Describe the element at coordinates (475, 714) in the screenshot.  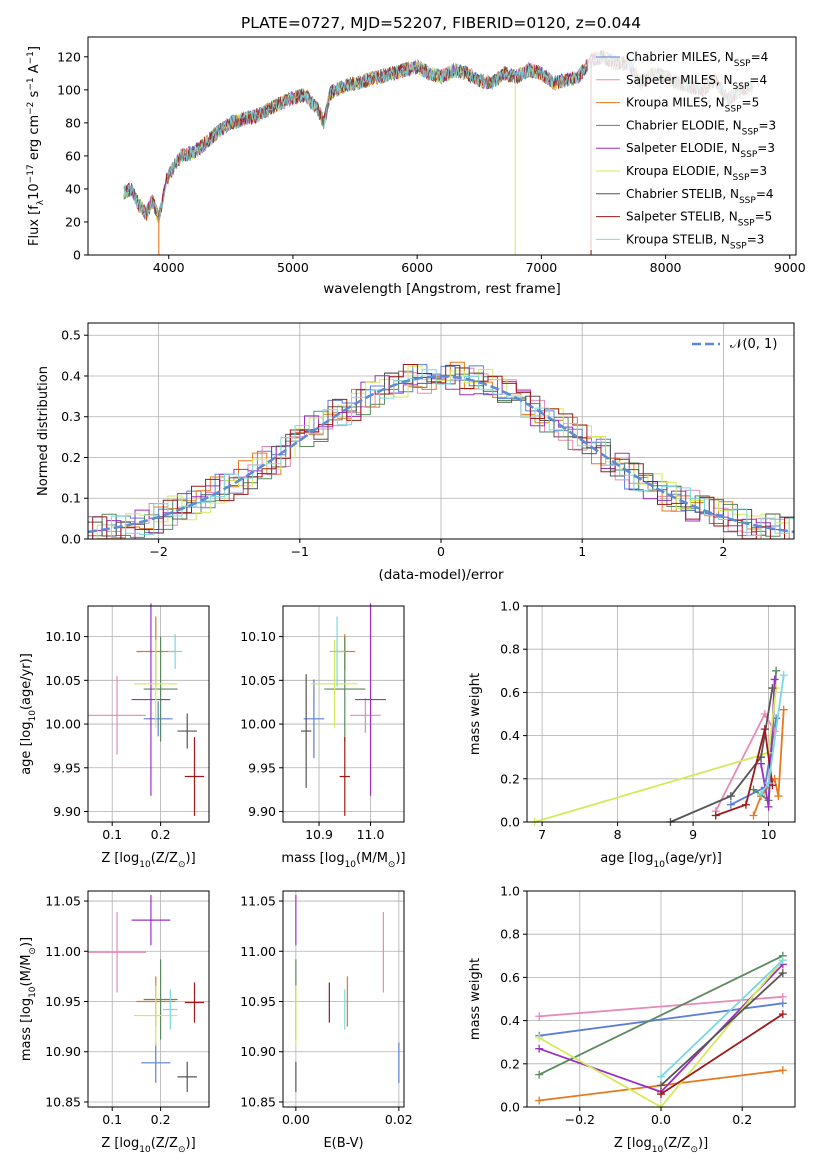
I see `y-axis-label: mass weight` at that location.